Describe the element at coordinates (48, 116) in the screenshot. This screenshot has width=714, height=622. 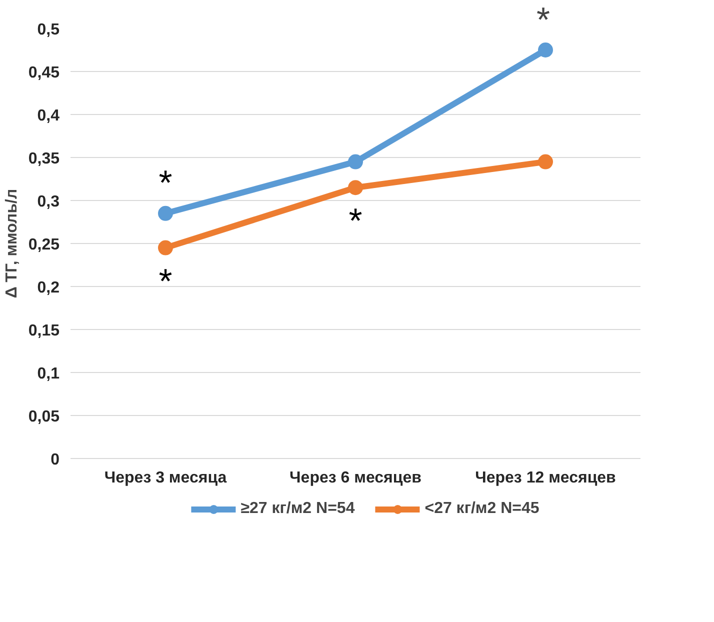
I see `y-tick-label: 0,4` at that location.